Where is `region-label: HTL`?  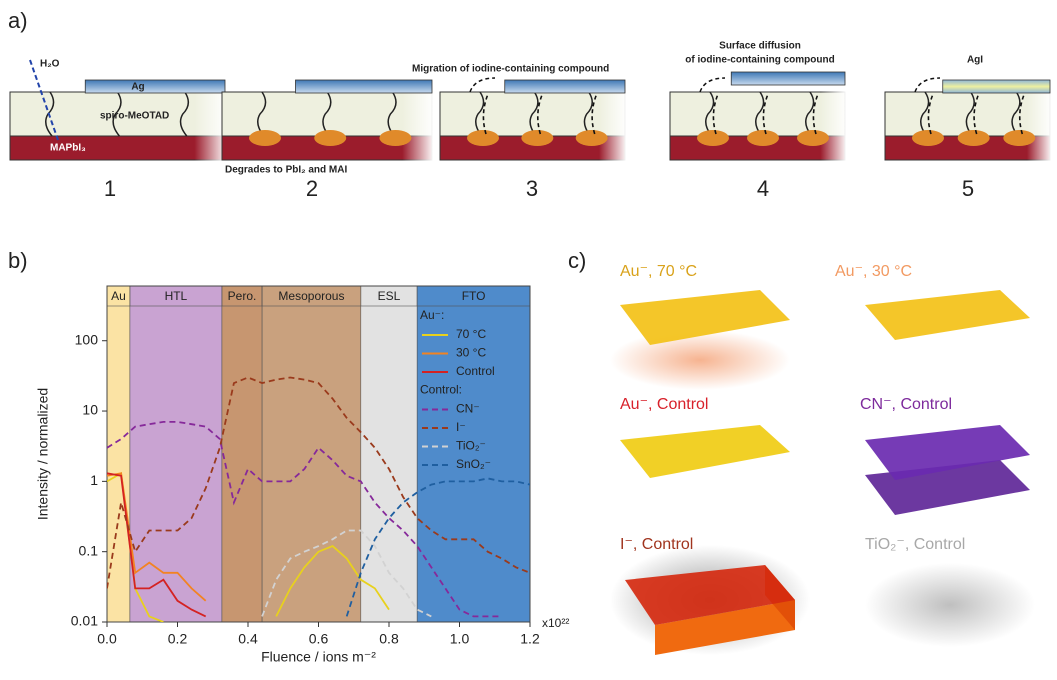
region-label: HTL is located at coordinates (176, 296).